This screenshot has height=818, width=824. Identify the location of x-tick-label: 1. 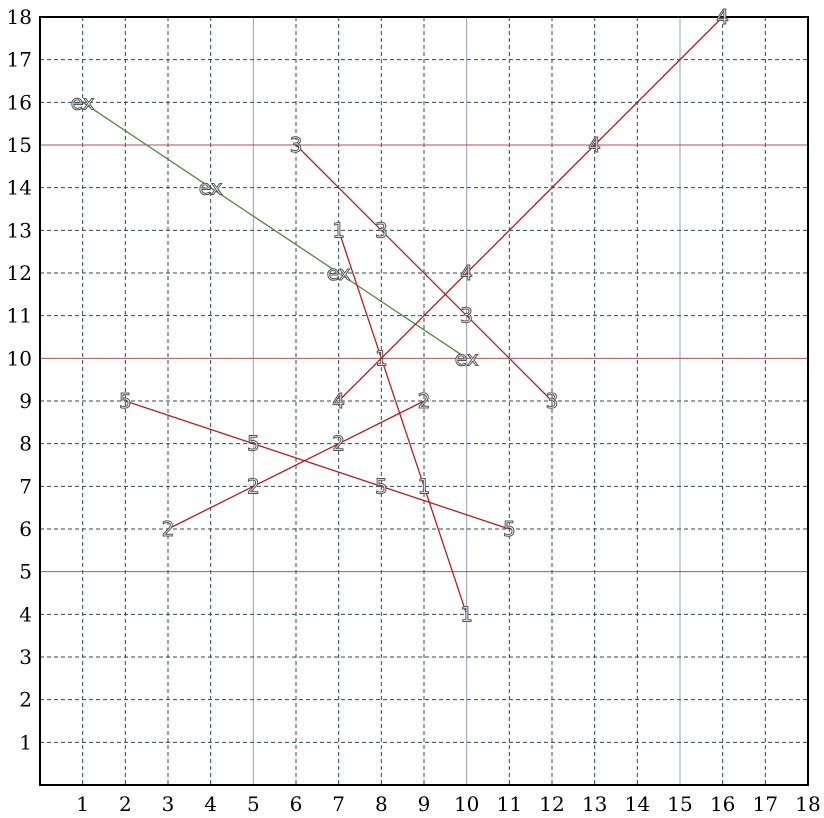
(82, 804).